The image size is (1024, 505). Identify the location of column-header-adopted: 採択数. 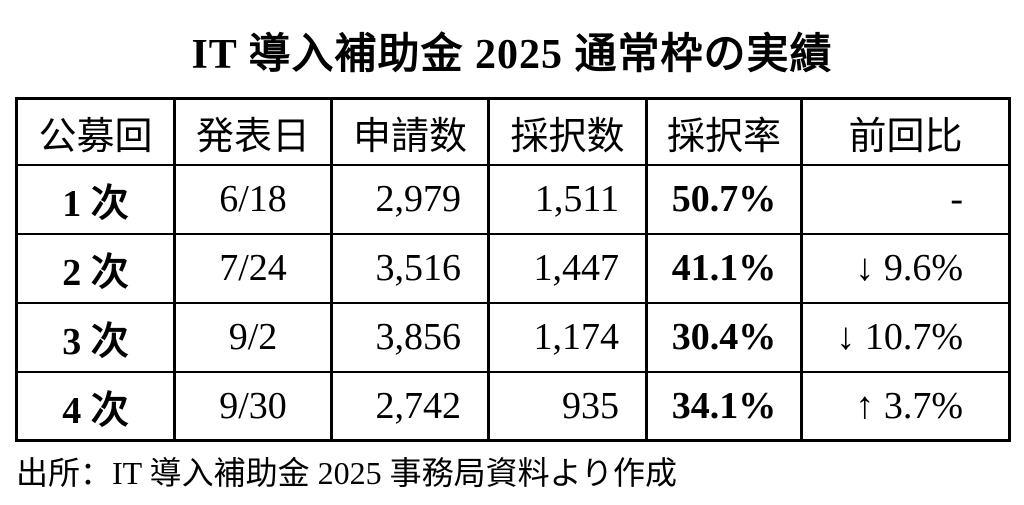
(567, 131).